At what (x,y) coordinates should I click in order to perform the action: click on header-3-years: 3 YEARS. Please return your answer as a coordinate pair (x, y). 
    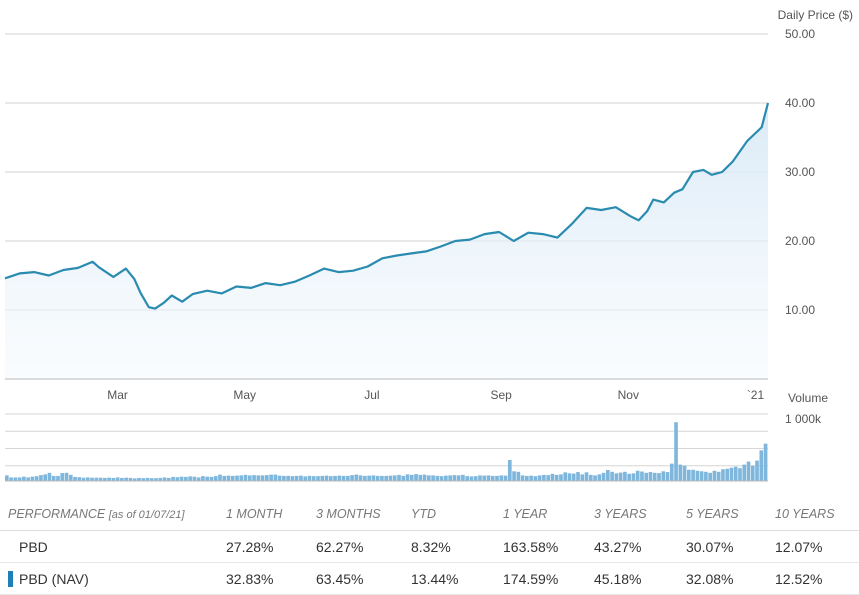
    Looking at the image, I should click on (640, 514).